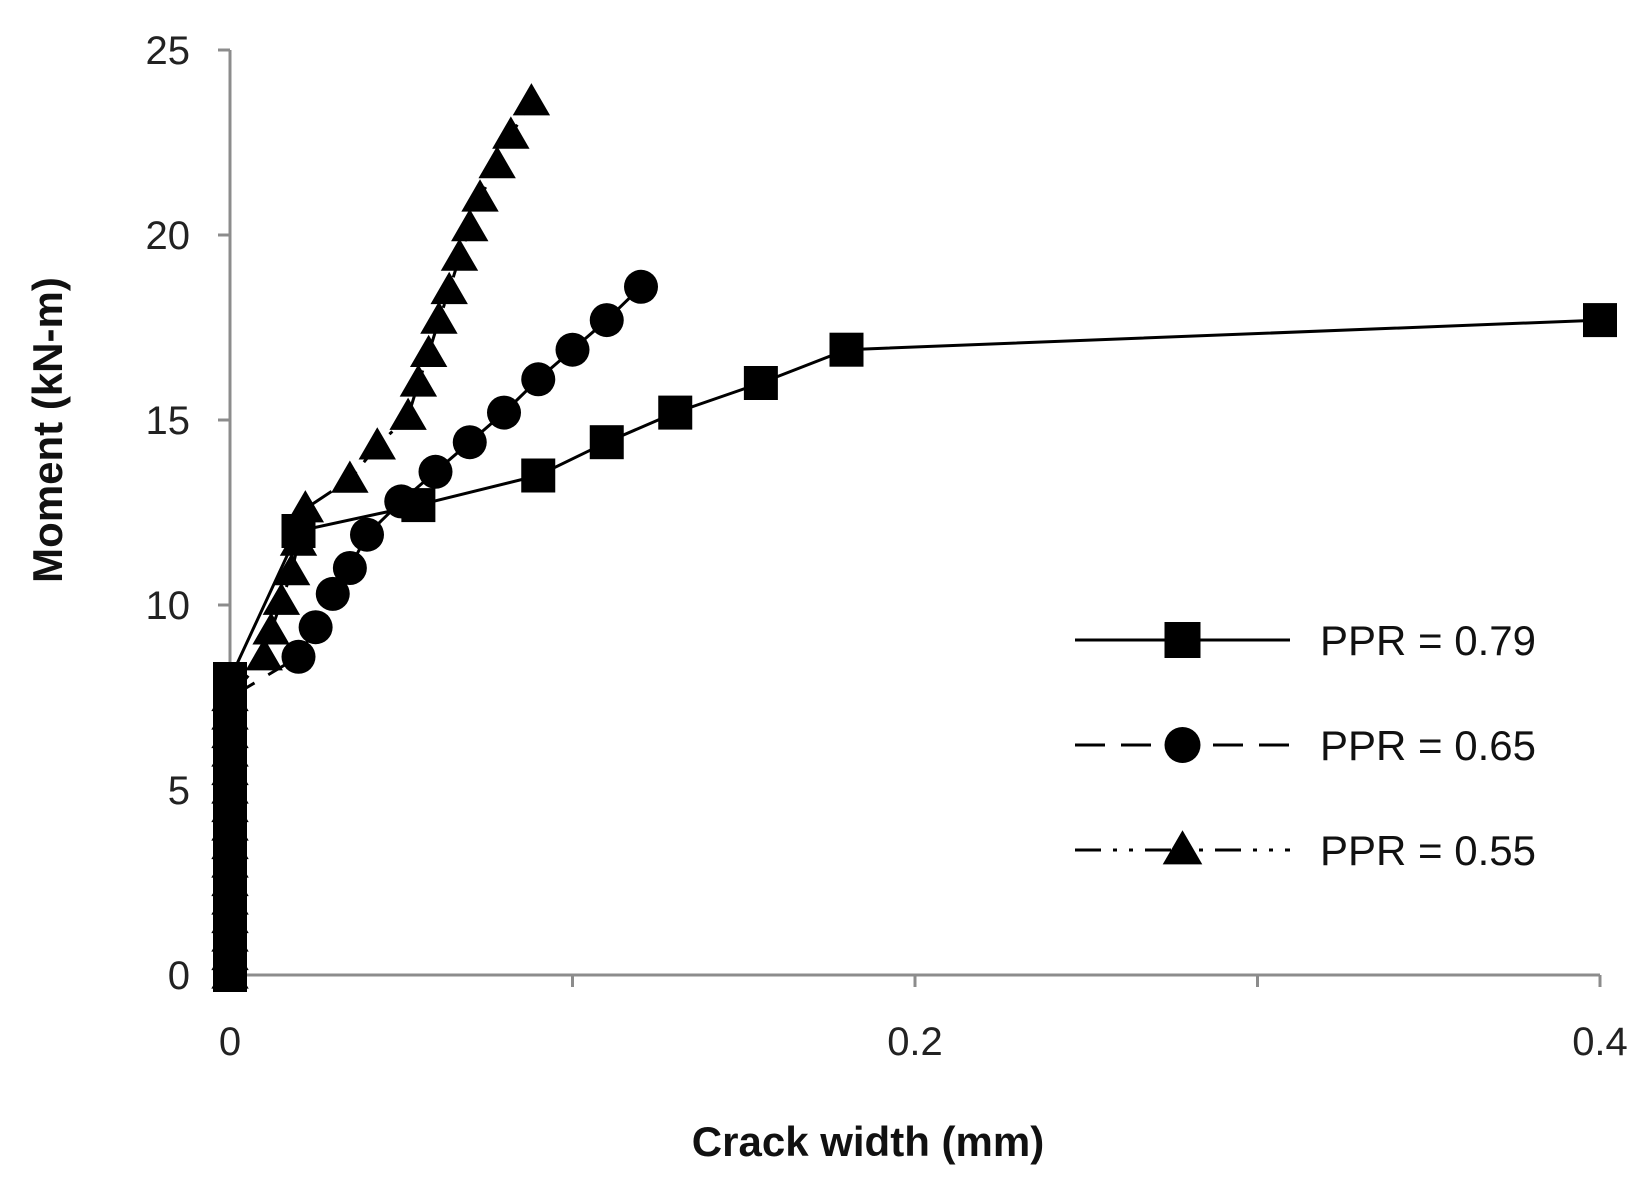 The height and width of the screenshot is (1179, 1643). I want to click on legend-label: PPR = 0.55, so click(1428, 850).